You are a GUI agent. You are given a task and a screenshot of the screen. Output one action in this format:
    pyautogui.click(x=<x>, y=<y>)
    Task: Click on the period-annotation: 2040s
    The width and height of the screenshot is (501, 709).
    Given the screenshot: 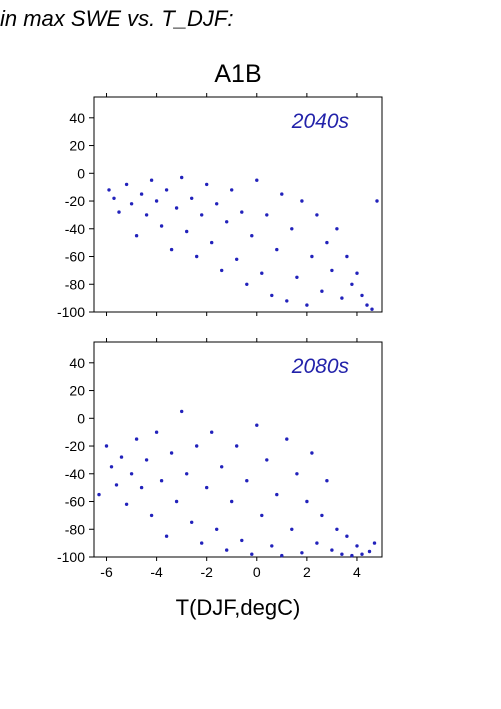 What is the action you would take?
    pyautogui.click(x=320, y=121)
    